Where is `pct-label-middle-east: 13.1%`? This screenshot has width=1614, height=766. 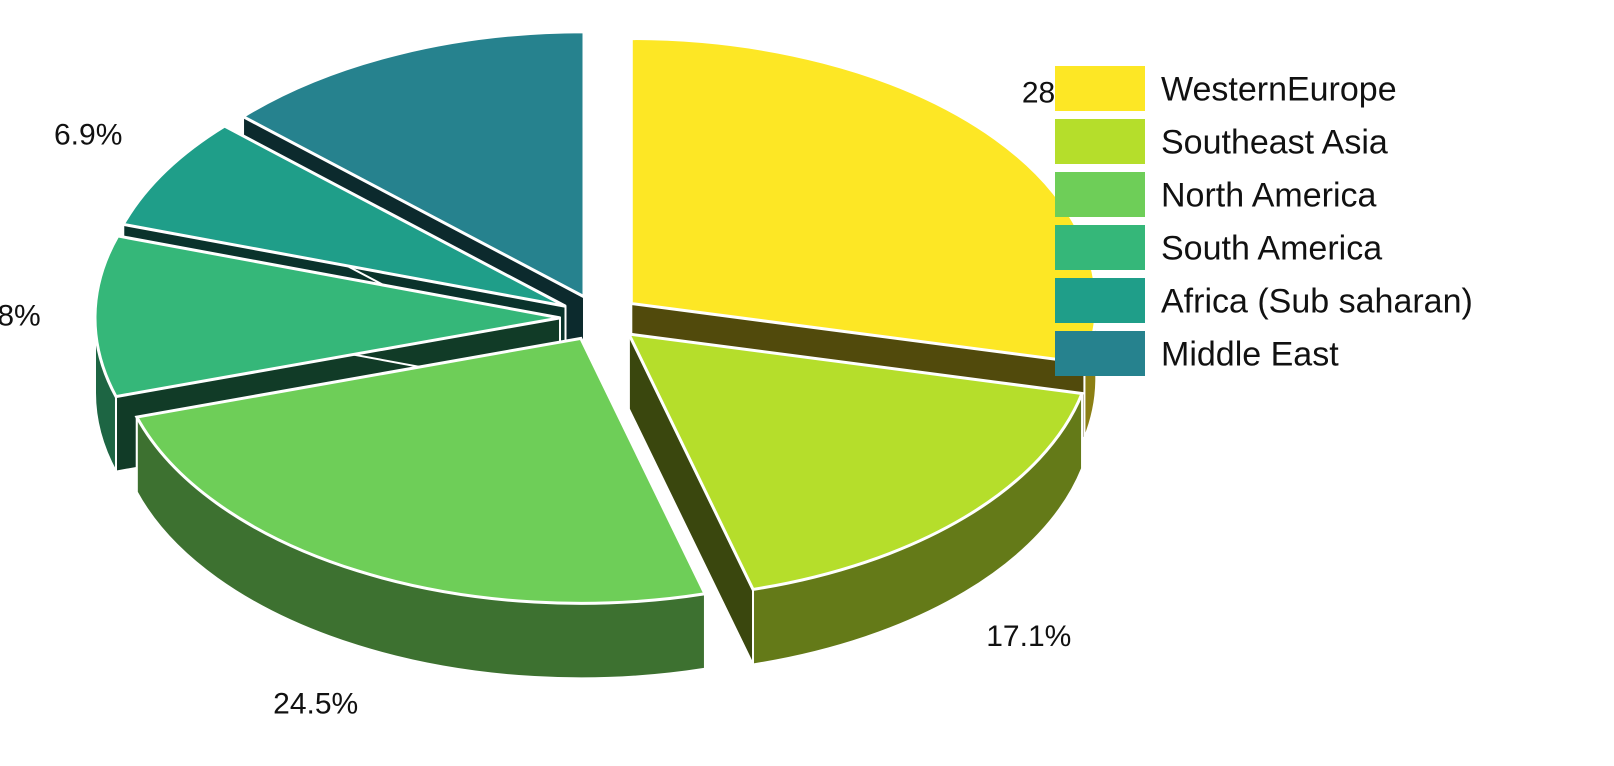 pct-label-middle-east: 13.1% is located at coordinates (362, 1).